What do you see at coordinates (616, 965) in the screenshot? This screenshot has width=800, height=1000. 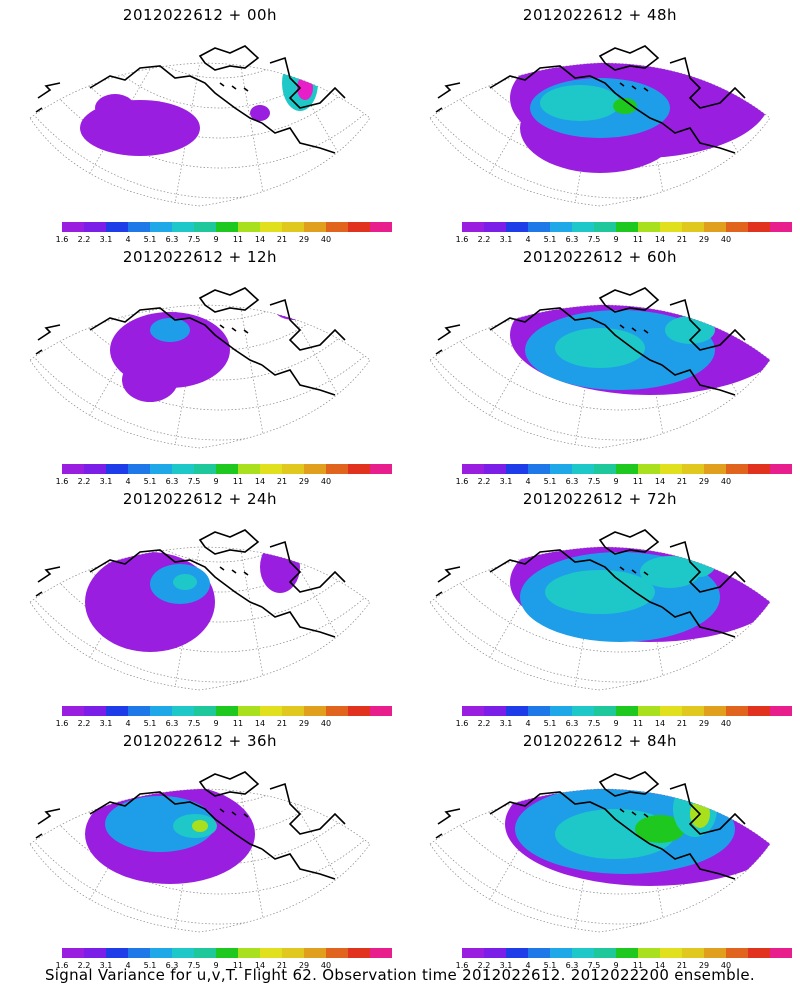 I see `colorbar-tick-label: 9` at bounding box center [616, 965].